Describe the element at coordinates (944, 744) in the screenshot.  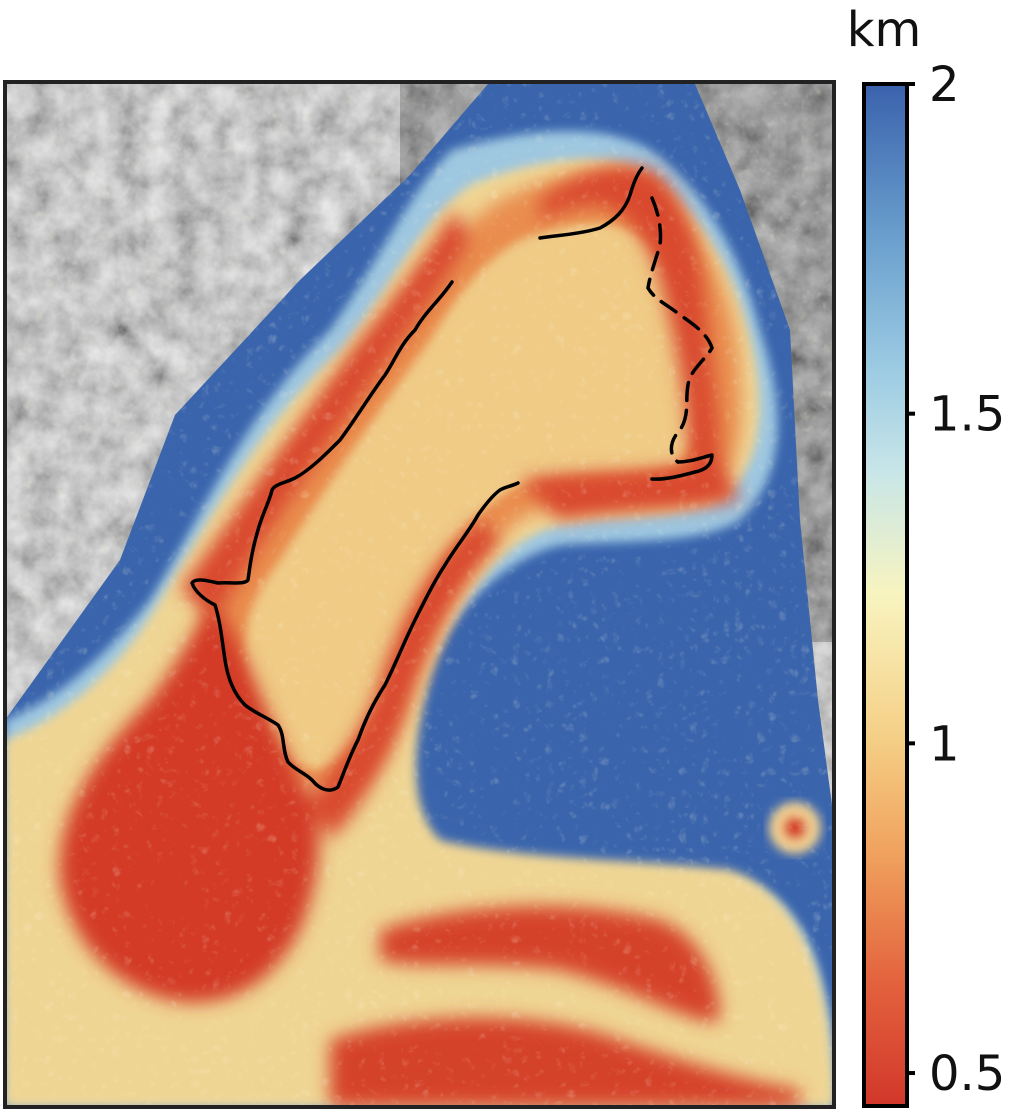
I see `colorbar-tick-label: 1` at that location.